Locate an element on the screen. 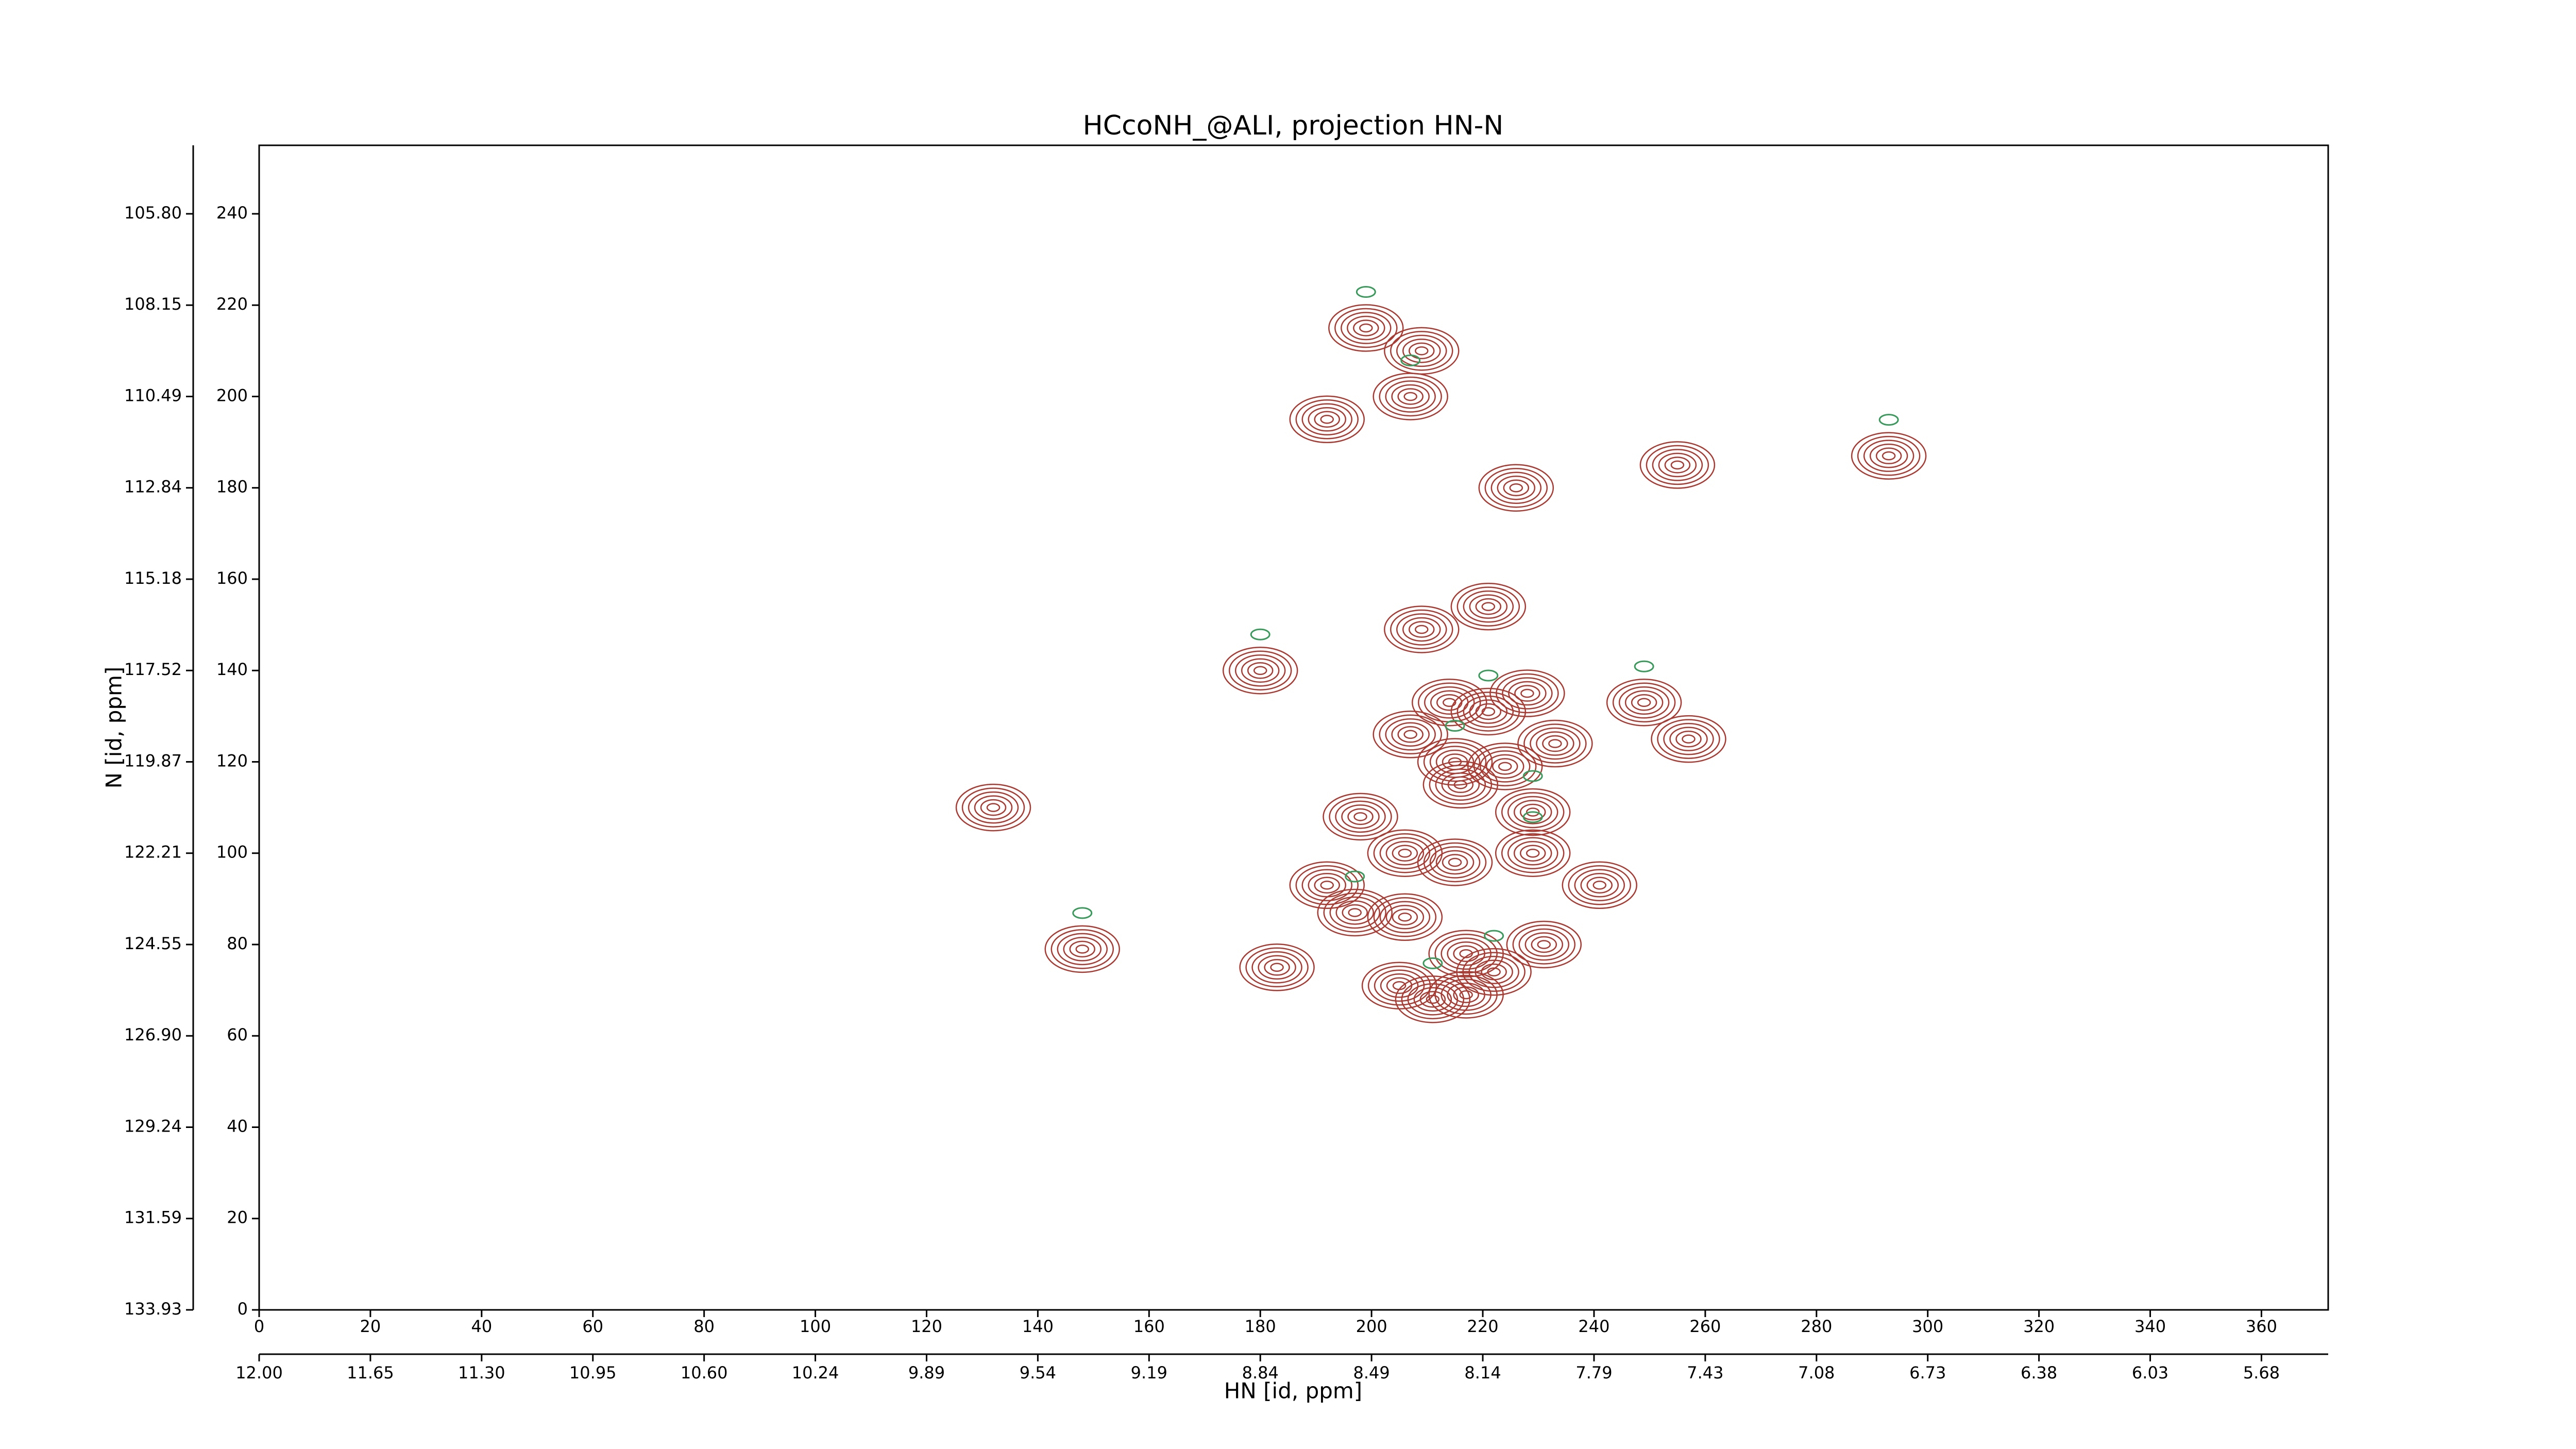 The image size is (2576, 1449). y-tick-label: 40 is located at coordinates (237, 1126).